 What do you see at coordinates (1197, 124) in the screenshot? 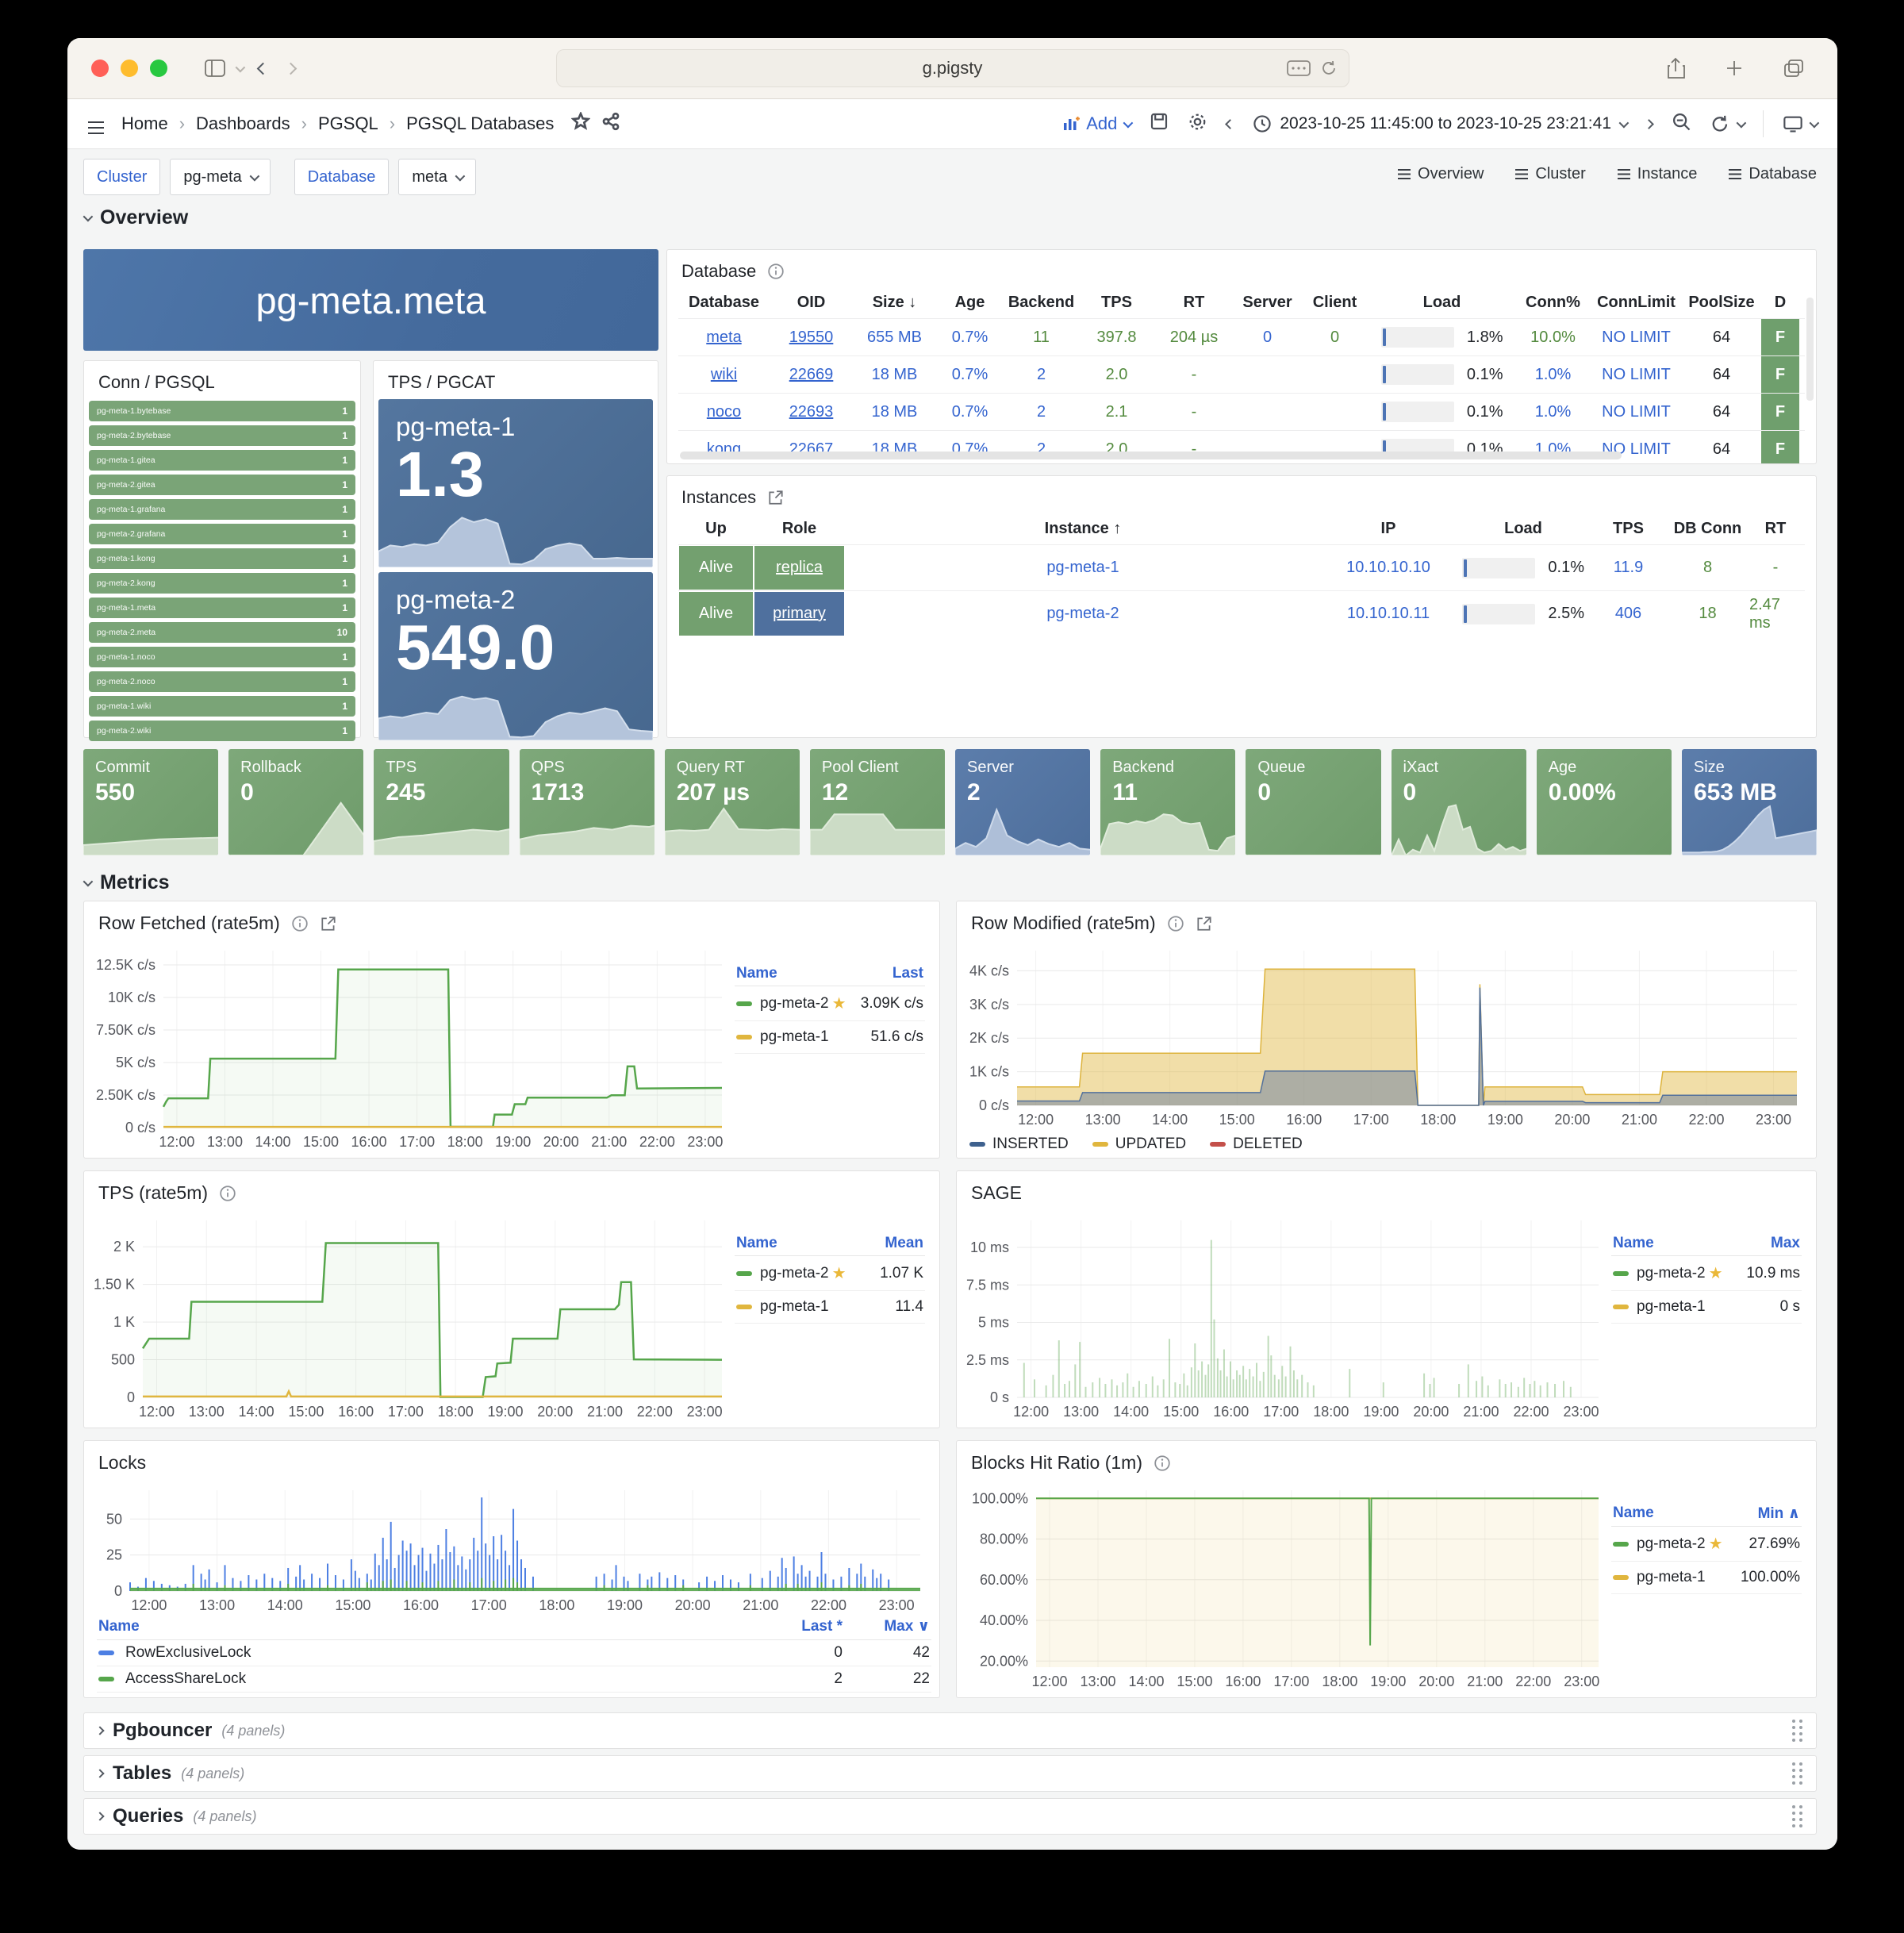
I see `dashboard-settings-icon` at bounding box center [1197, 124].